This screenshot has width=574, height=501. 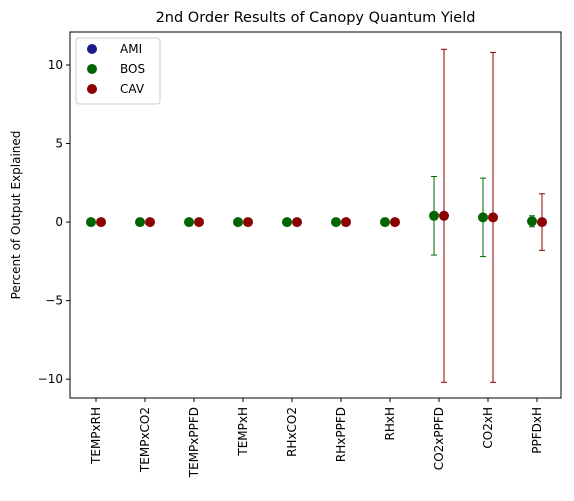 What do you see at coordinates (132, 69) in the screenshot?
I see `legend-label: BOS` at bounding box center [132, 69].